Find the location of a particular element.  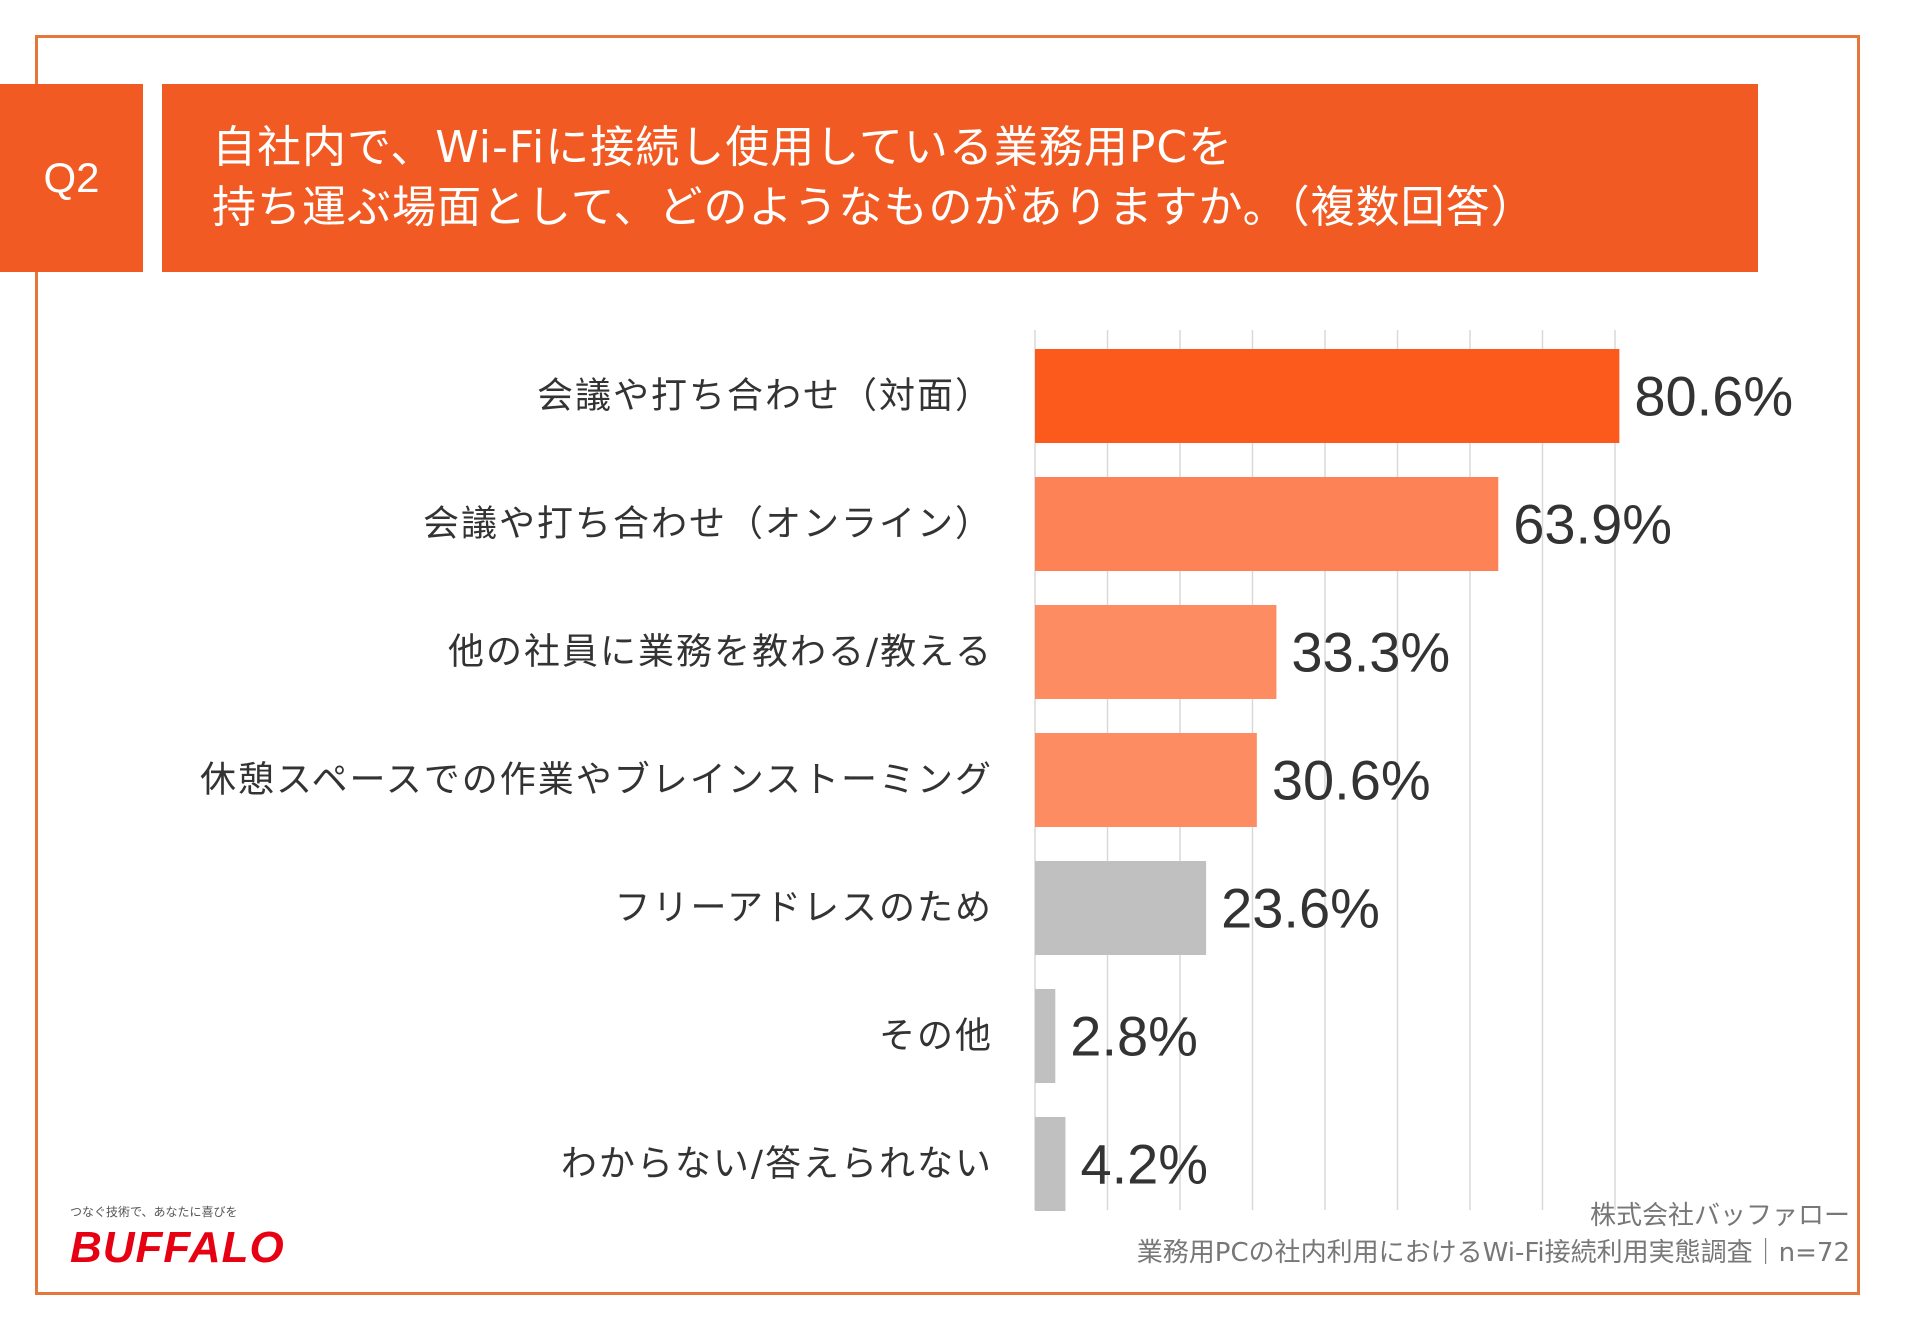

category-label: 休憩スペースでの作業やブレインストーミング is located at coordinates (596, 780).